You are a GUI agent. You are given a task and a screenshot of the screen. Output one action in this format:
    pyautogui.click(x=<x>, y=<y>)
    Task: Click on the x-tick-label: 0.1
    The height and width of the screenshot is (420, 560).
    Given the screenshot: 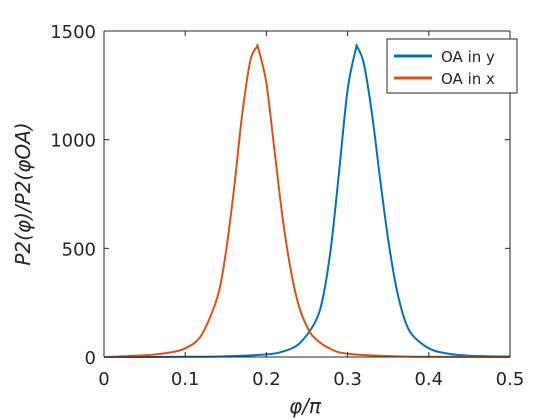 What is the action you would take?
    pyautogui.click(x=185, y=379)
    